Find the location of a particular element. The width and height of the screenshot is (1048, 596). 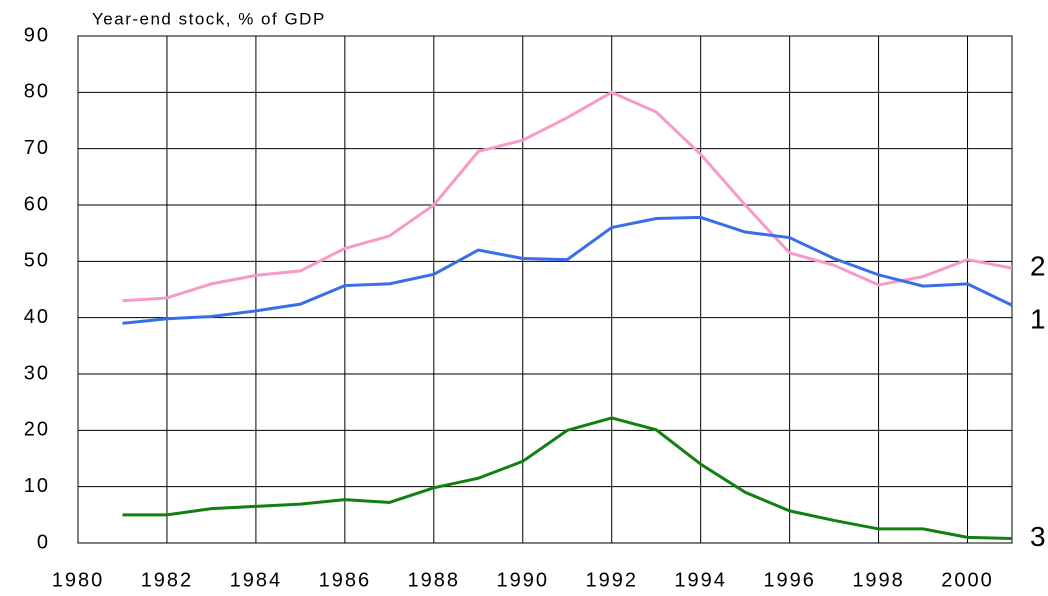

y-tick-label: 60 is located at coordinates (37, 204).